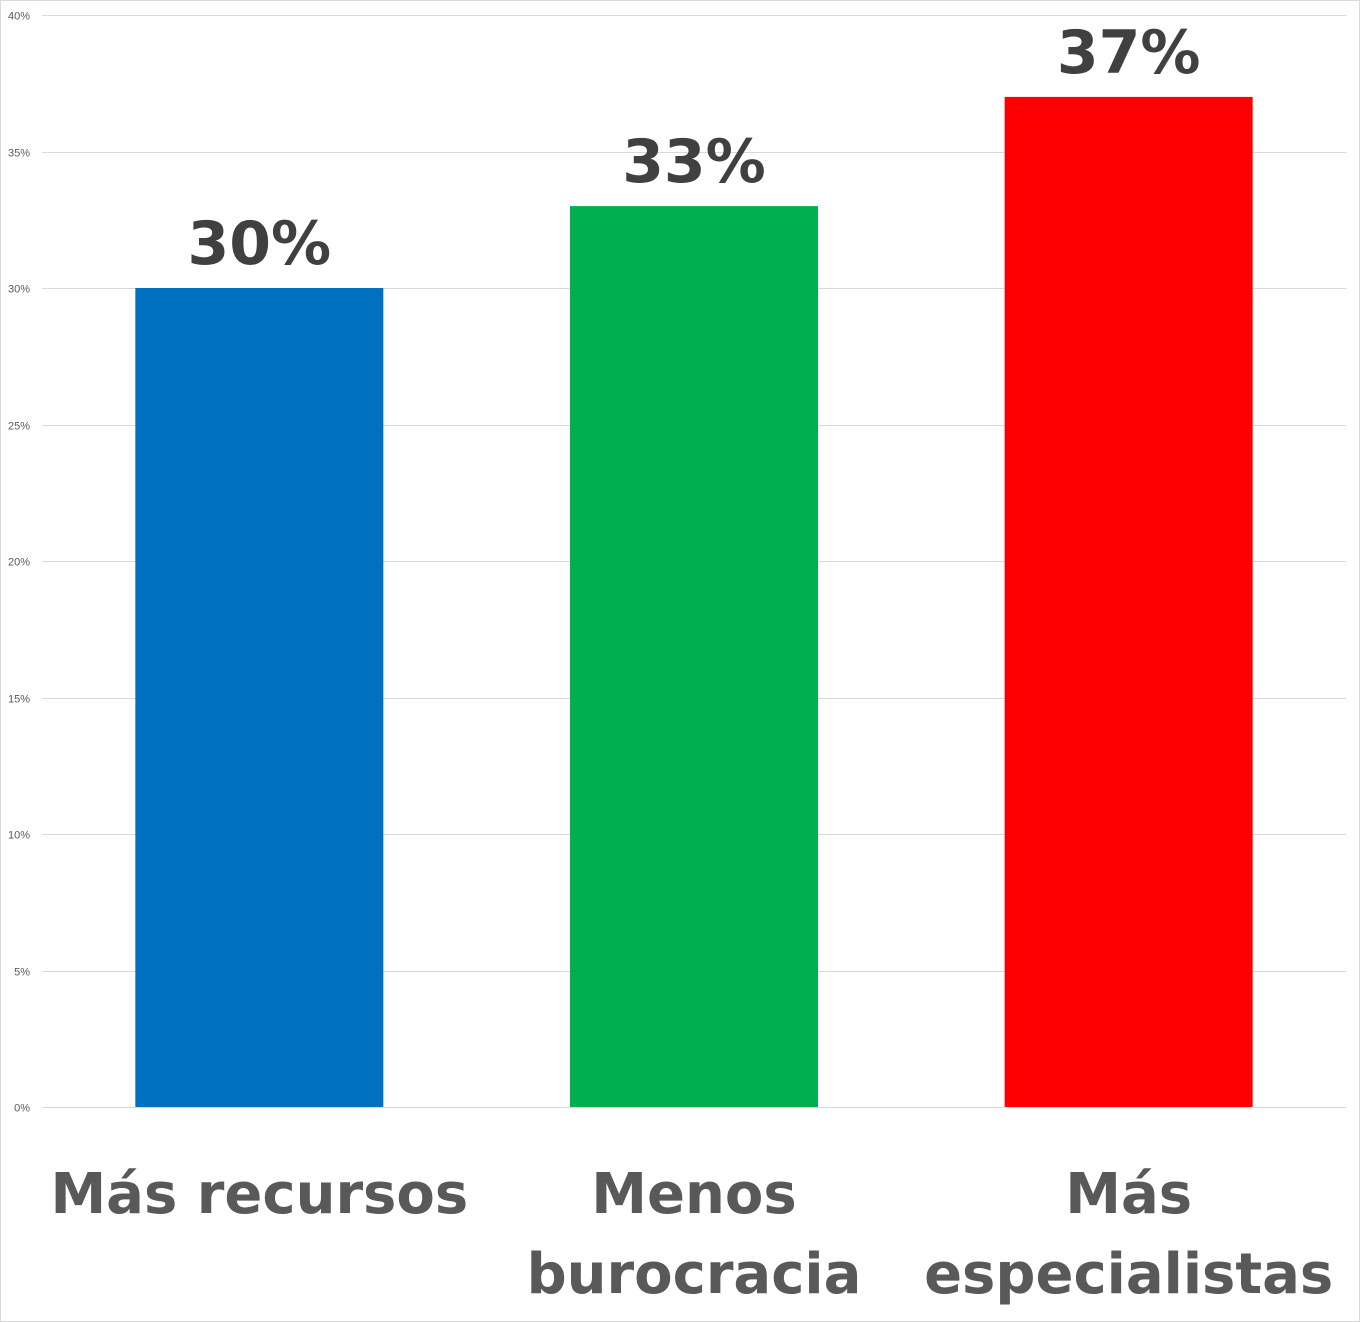  What do you see at coordinates (1128, 1274) in the screenshot?
I see `category-label: especialistas` at bounding box center [1128, 1274].